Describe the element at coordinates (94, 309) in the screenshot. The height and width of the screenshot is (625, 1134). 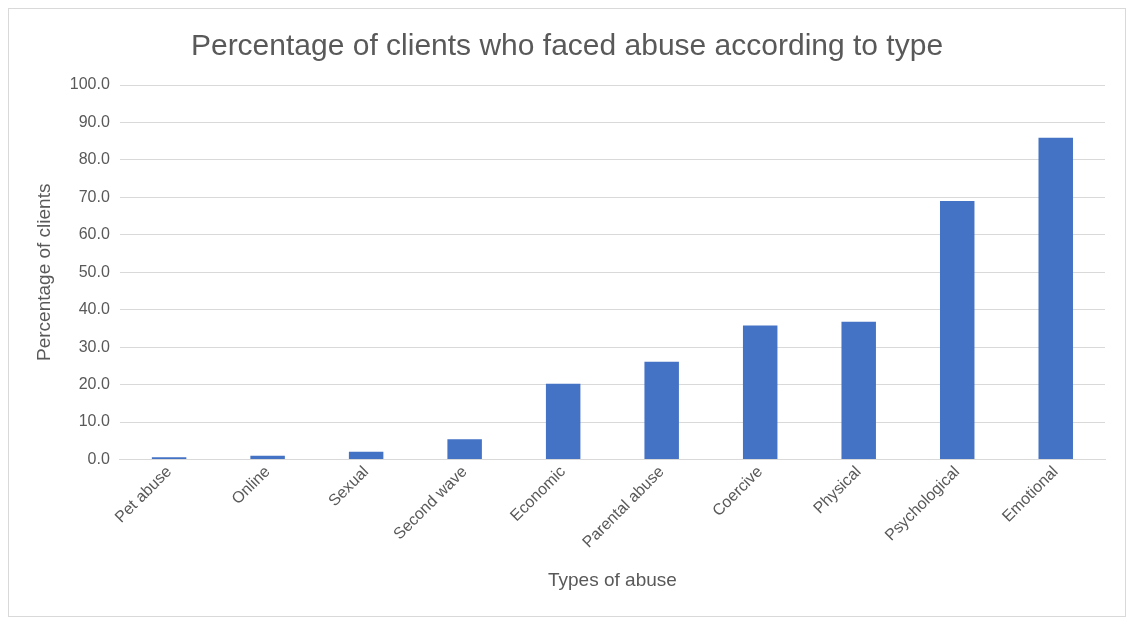
I see `y-tick-label: 40.0` at that location.